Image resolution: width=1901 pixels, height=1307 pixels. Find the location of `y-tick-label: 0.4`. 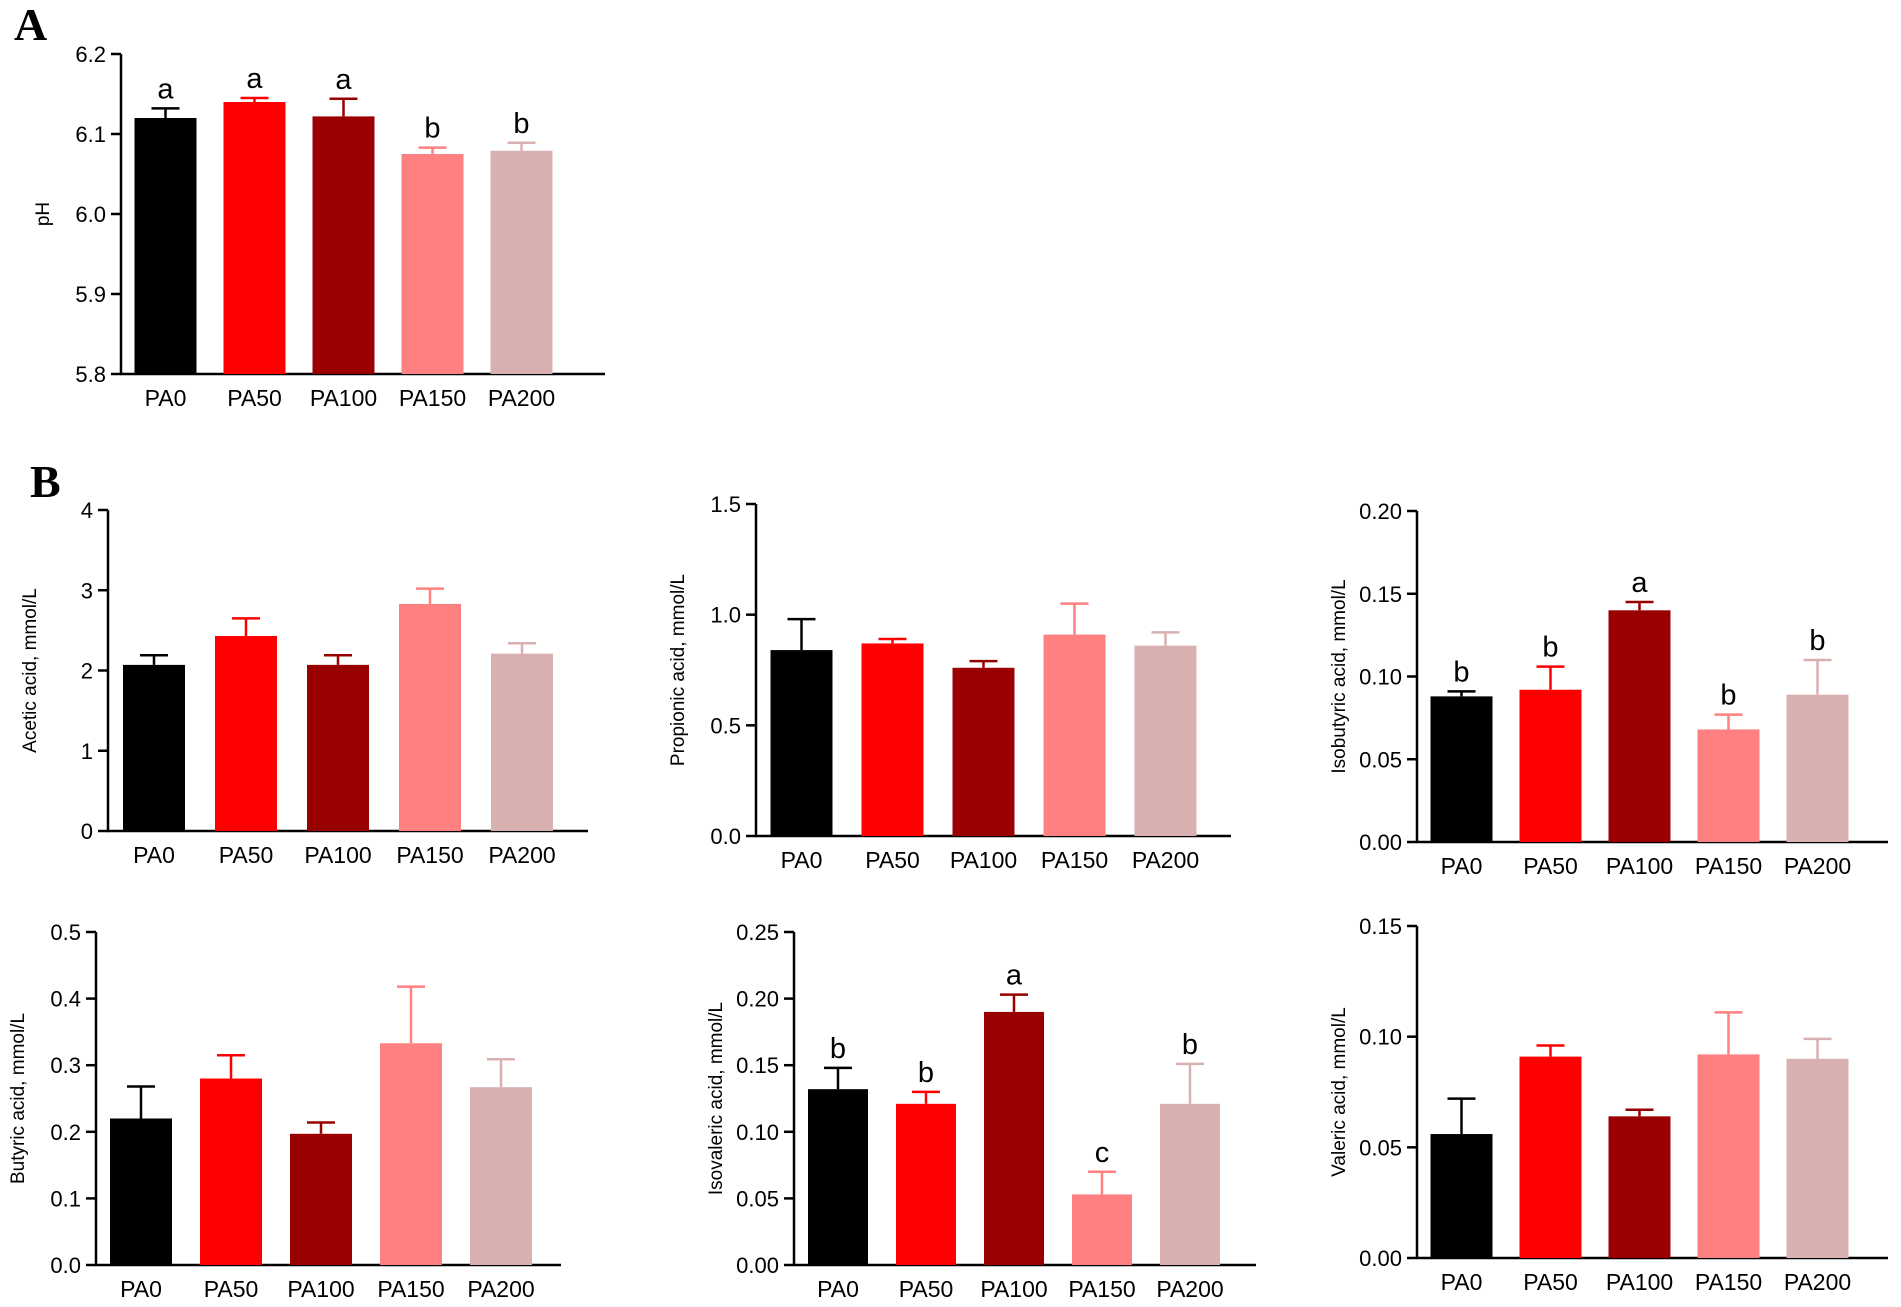

y-tick-label: 0.4 is located at coordinates (65, 999).